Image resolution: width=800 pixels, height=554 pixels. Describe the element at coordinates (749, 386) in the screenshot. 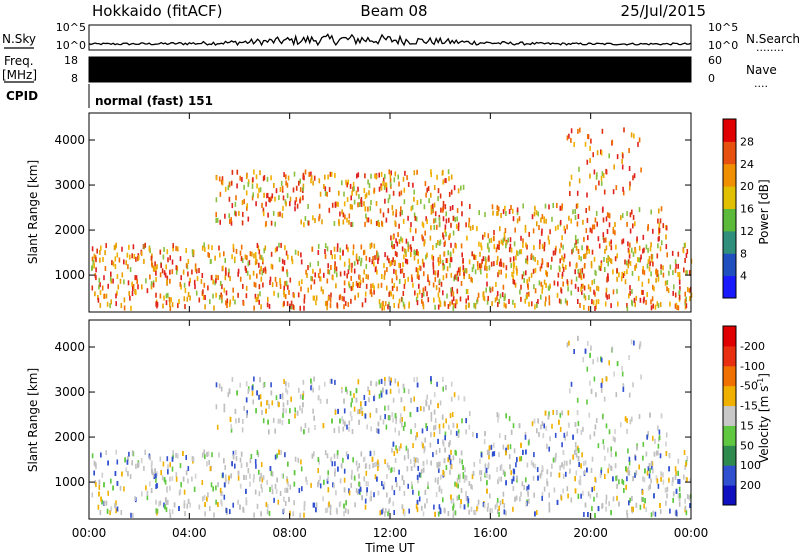

I see `colorbar-tick-label: -50` at that location.